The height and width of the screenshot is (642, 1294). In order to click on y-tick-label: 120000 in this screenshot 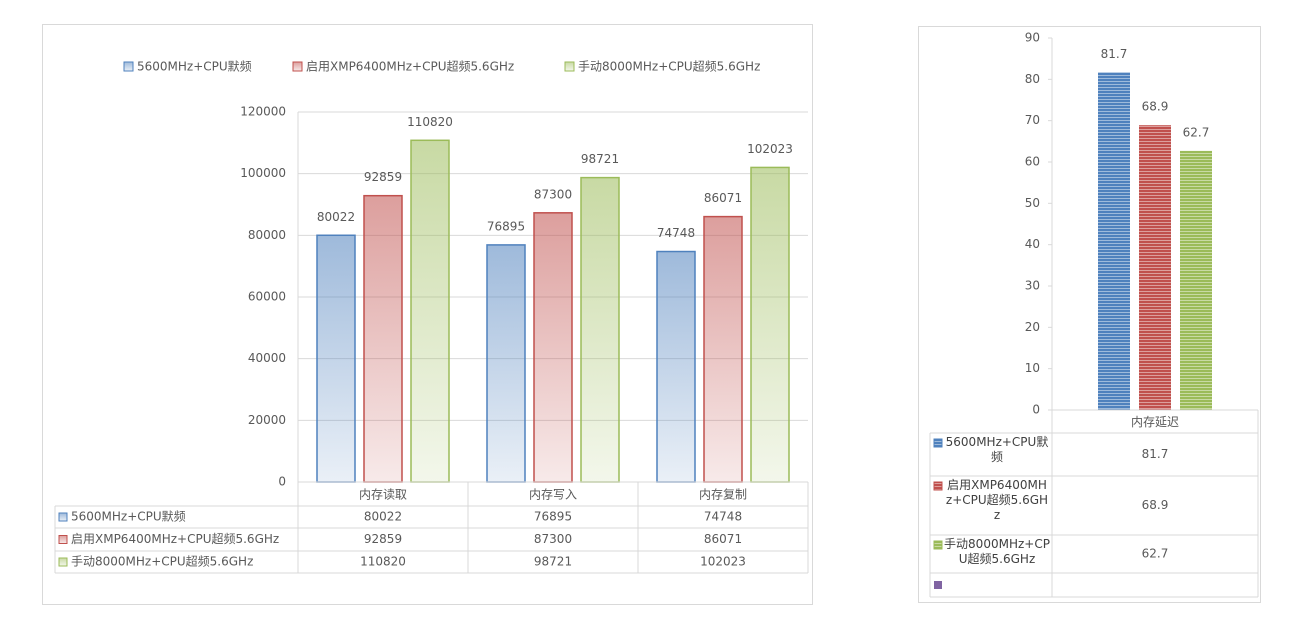, I will do `click(263, 112)`.